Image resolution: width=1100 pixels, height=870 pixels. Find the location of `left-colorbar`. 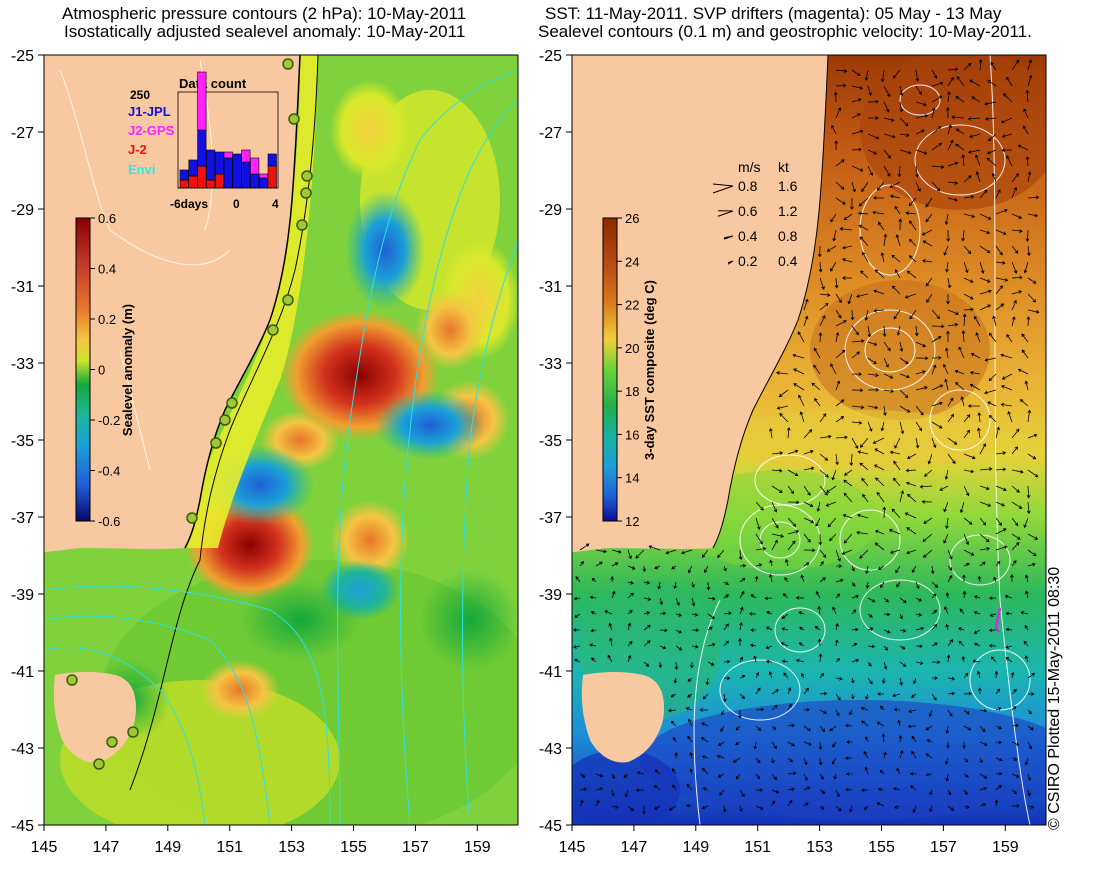

left-colorbar is located at coordinates (83, 369).